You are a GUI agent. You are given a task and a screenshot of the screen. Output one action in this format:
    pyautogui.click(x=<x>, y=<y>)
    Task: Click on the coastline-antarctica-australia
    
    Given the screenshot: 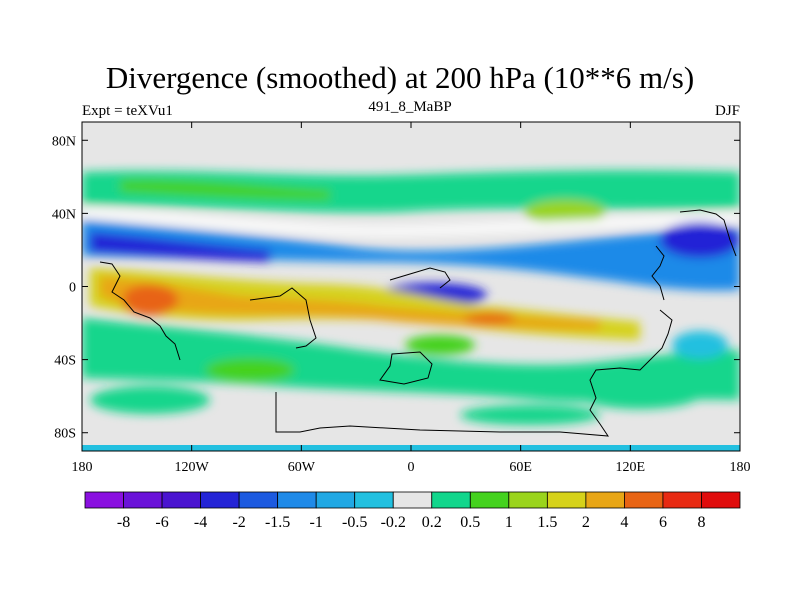 What is the action you would take?
    pyautogui.click(x=474, y=373)
    